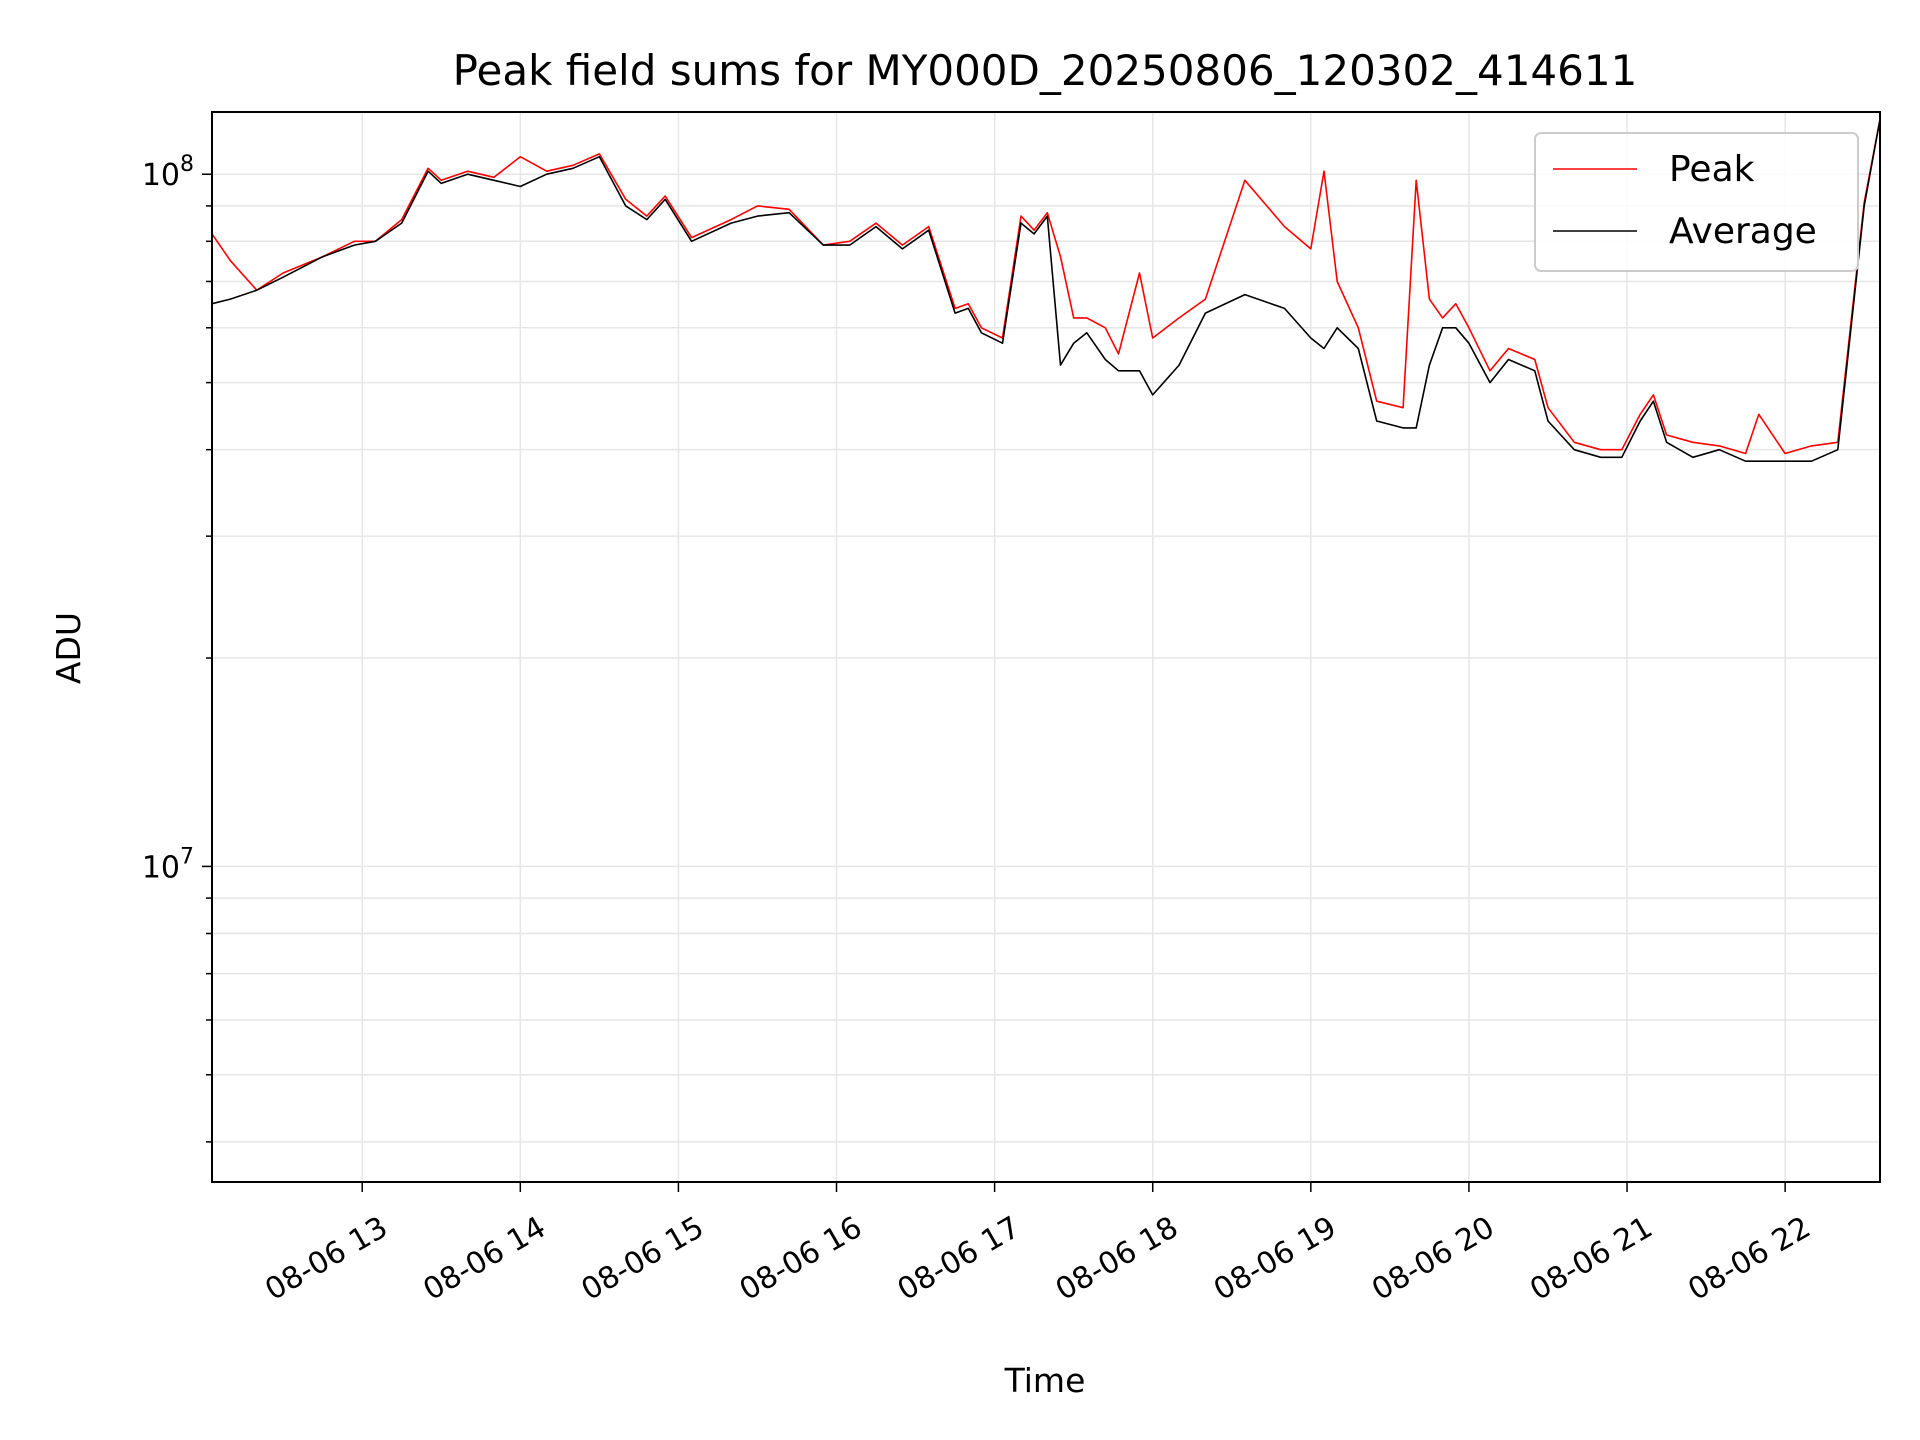  What do you see at coordinates (484, 1259) in the screenshot?
I see `x-tick-label: 08-06 14` at bounding box center [484, 1259].